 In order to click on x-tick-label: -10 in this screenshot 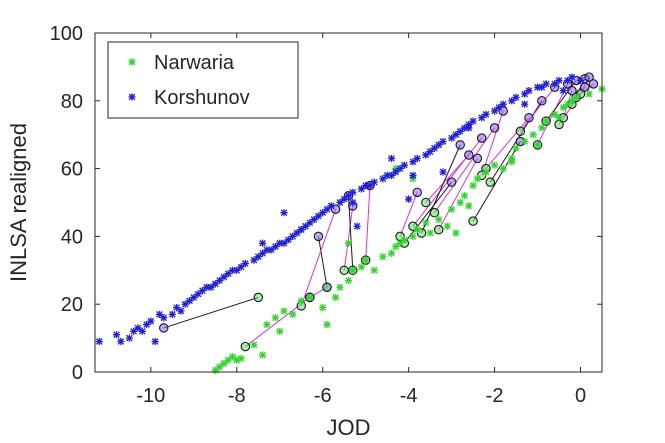, I will do `click(150, 396)`.